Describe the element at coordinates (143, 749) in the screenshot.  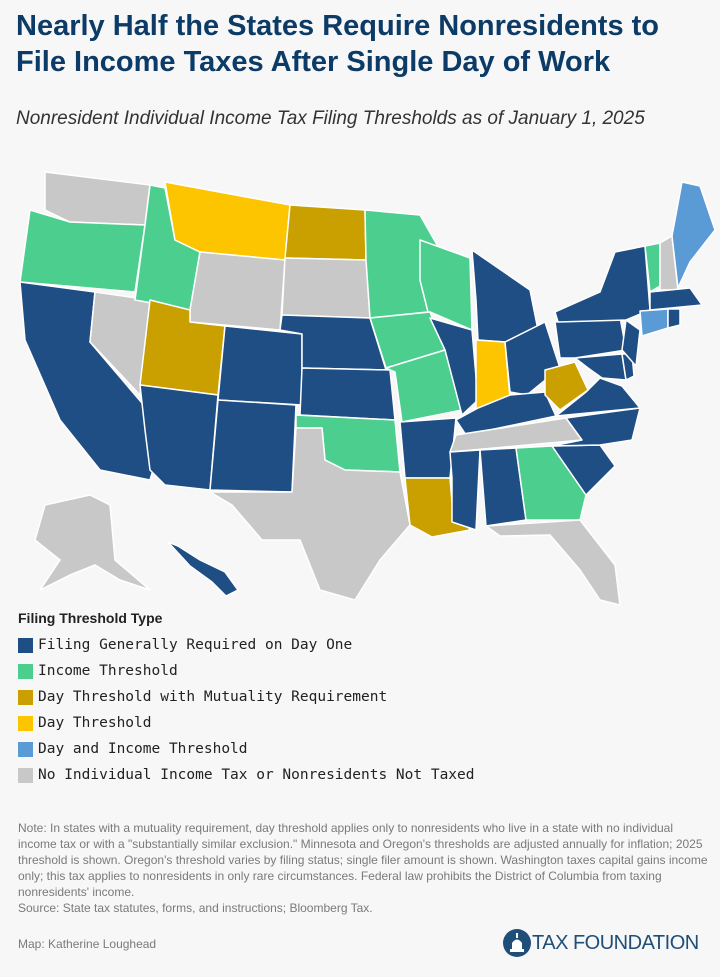
I see `legend-label: Day and Income Threshold` at that location.